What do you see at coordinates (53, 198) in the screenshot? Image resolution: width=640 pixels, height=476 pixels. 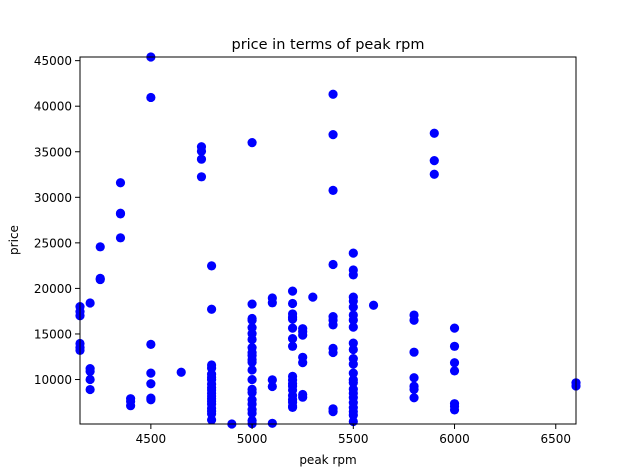 I see `y-tick-label: 30000` at bounding box center [53, 198].